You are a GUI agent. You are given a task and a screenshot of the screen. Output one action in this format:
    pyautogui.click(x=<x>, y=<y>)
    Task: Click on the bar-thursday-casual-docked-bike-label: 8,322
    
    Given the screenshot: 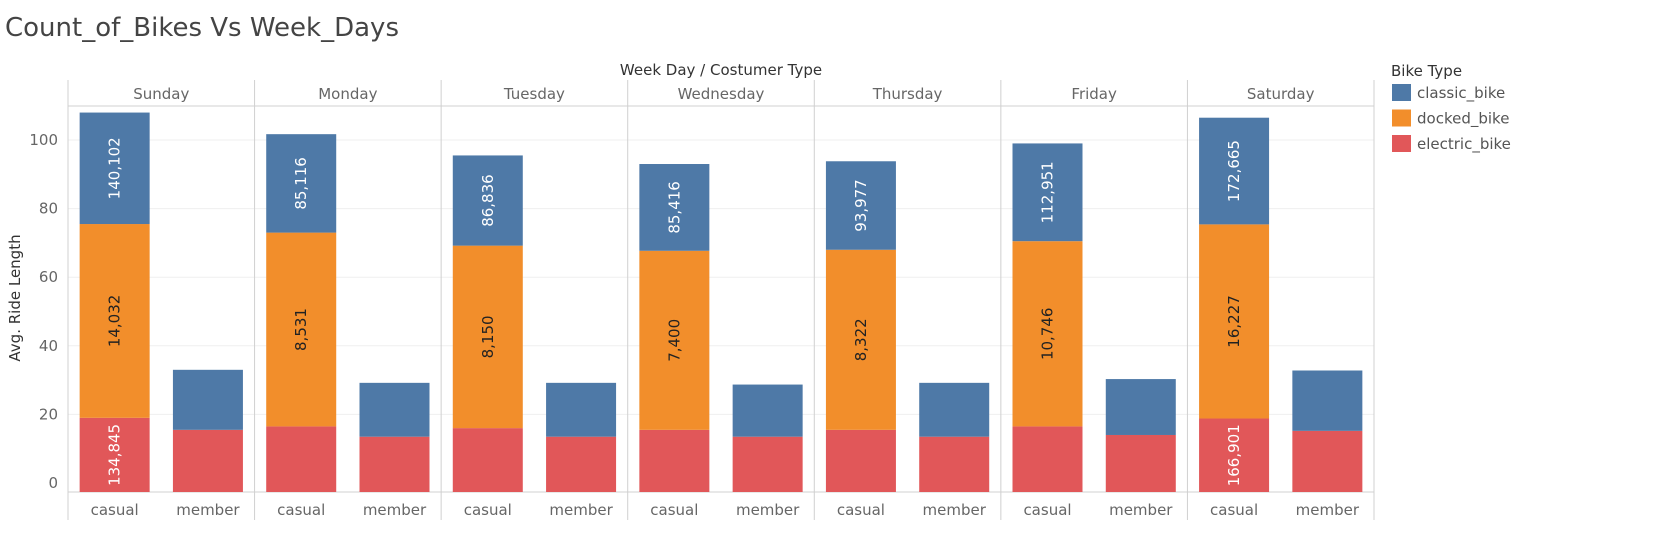 What is the action you would take?
    pyautogui.click(x=861, y=339)
    